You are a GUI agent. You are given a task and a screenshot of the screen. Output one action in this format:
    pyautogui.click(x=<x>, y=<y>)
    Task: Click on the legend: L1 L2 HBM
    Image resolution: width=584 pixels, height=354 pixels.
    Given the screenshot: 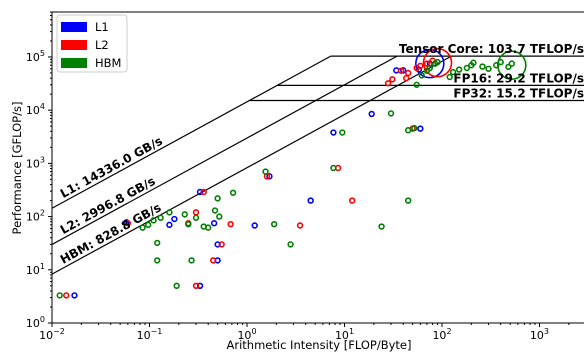 What is the action you would take?
    pyautogui.click(x=92, y=43)
    